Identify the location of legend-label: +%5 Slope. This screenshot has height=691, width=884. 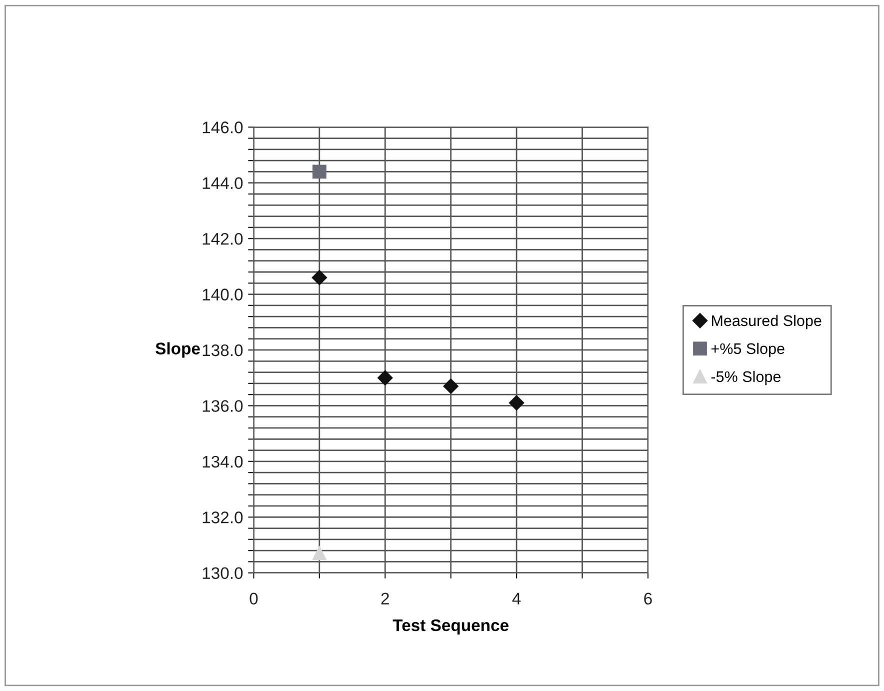
(747, 350).